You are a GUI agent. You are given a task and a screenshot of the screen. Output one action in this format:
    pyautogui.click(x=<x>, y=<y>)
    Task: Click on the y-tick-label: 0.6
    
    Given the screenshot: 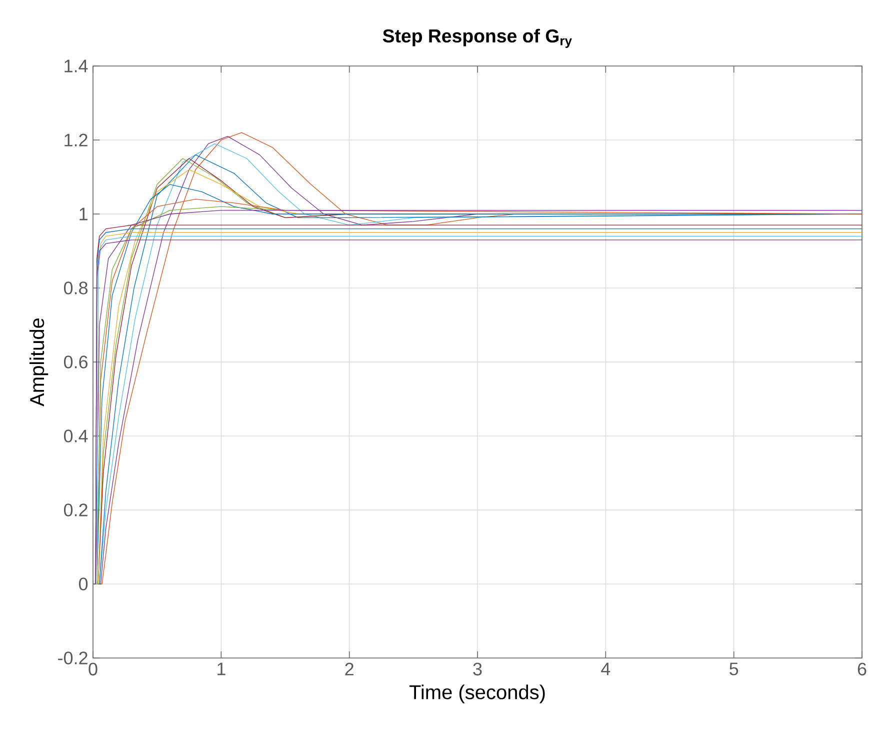 What is the action you would take?
    pyautogui.click(x=76, y=362)
    